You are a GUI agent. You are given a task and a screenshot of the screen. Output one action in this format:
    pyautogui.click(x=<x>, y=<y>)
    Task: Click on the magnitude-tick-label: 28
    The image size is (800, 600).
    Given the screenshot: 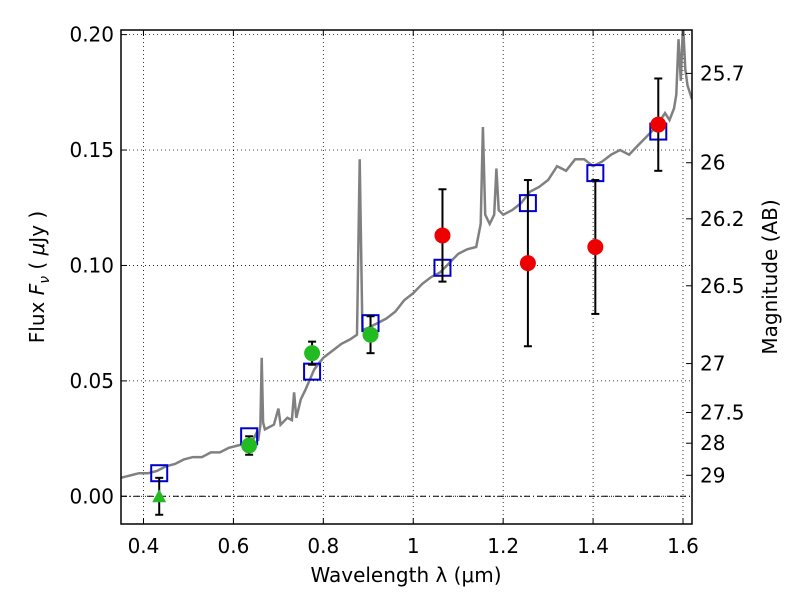 What is the action you would take?
    pyautogui.click(x=712, y=443)
    